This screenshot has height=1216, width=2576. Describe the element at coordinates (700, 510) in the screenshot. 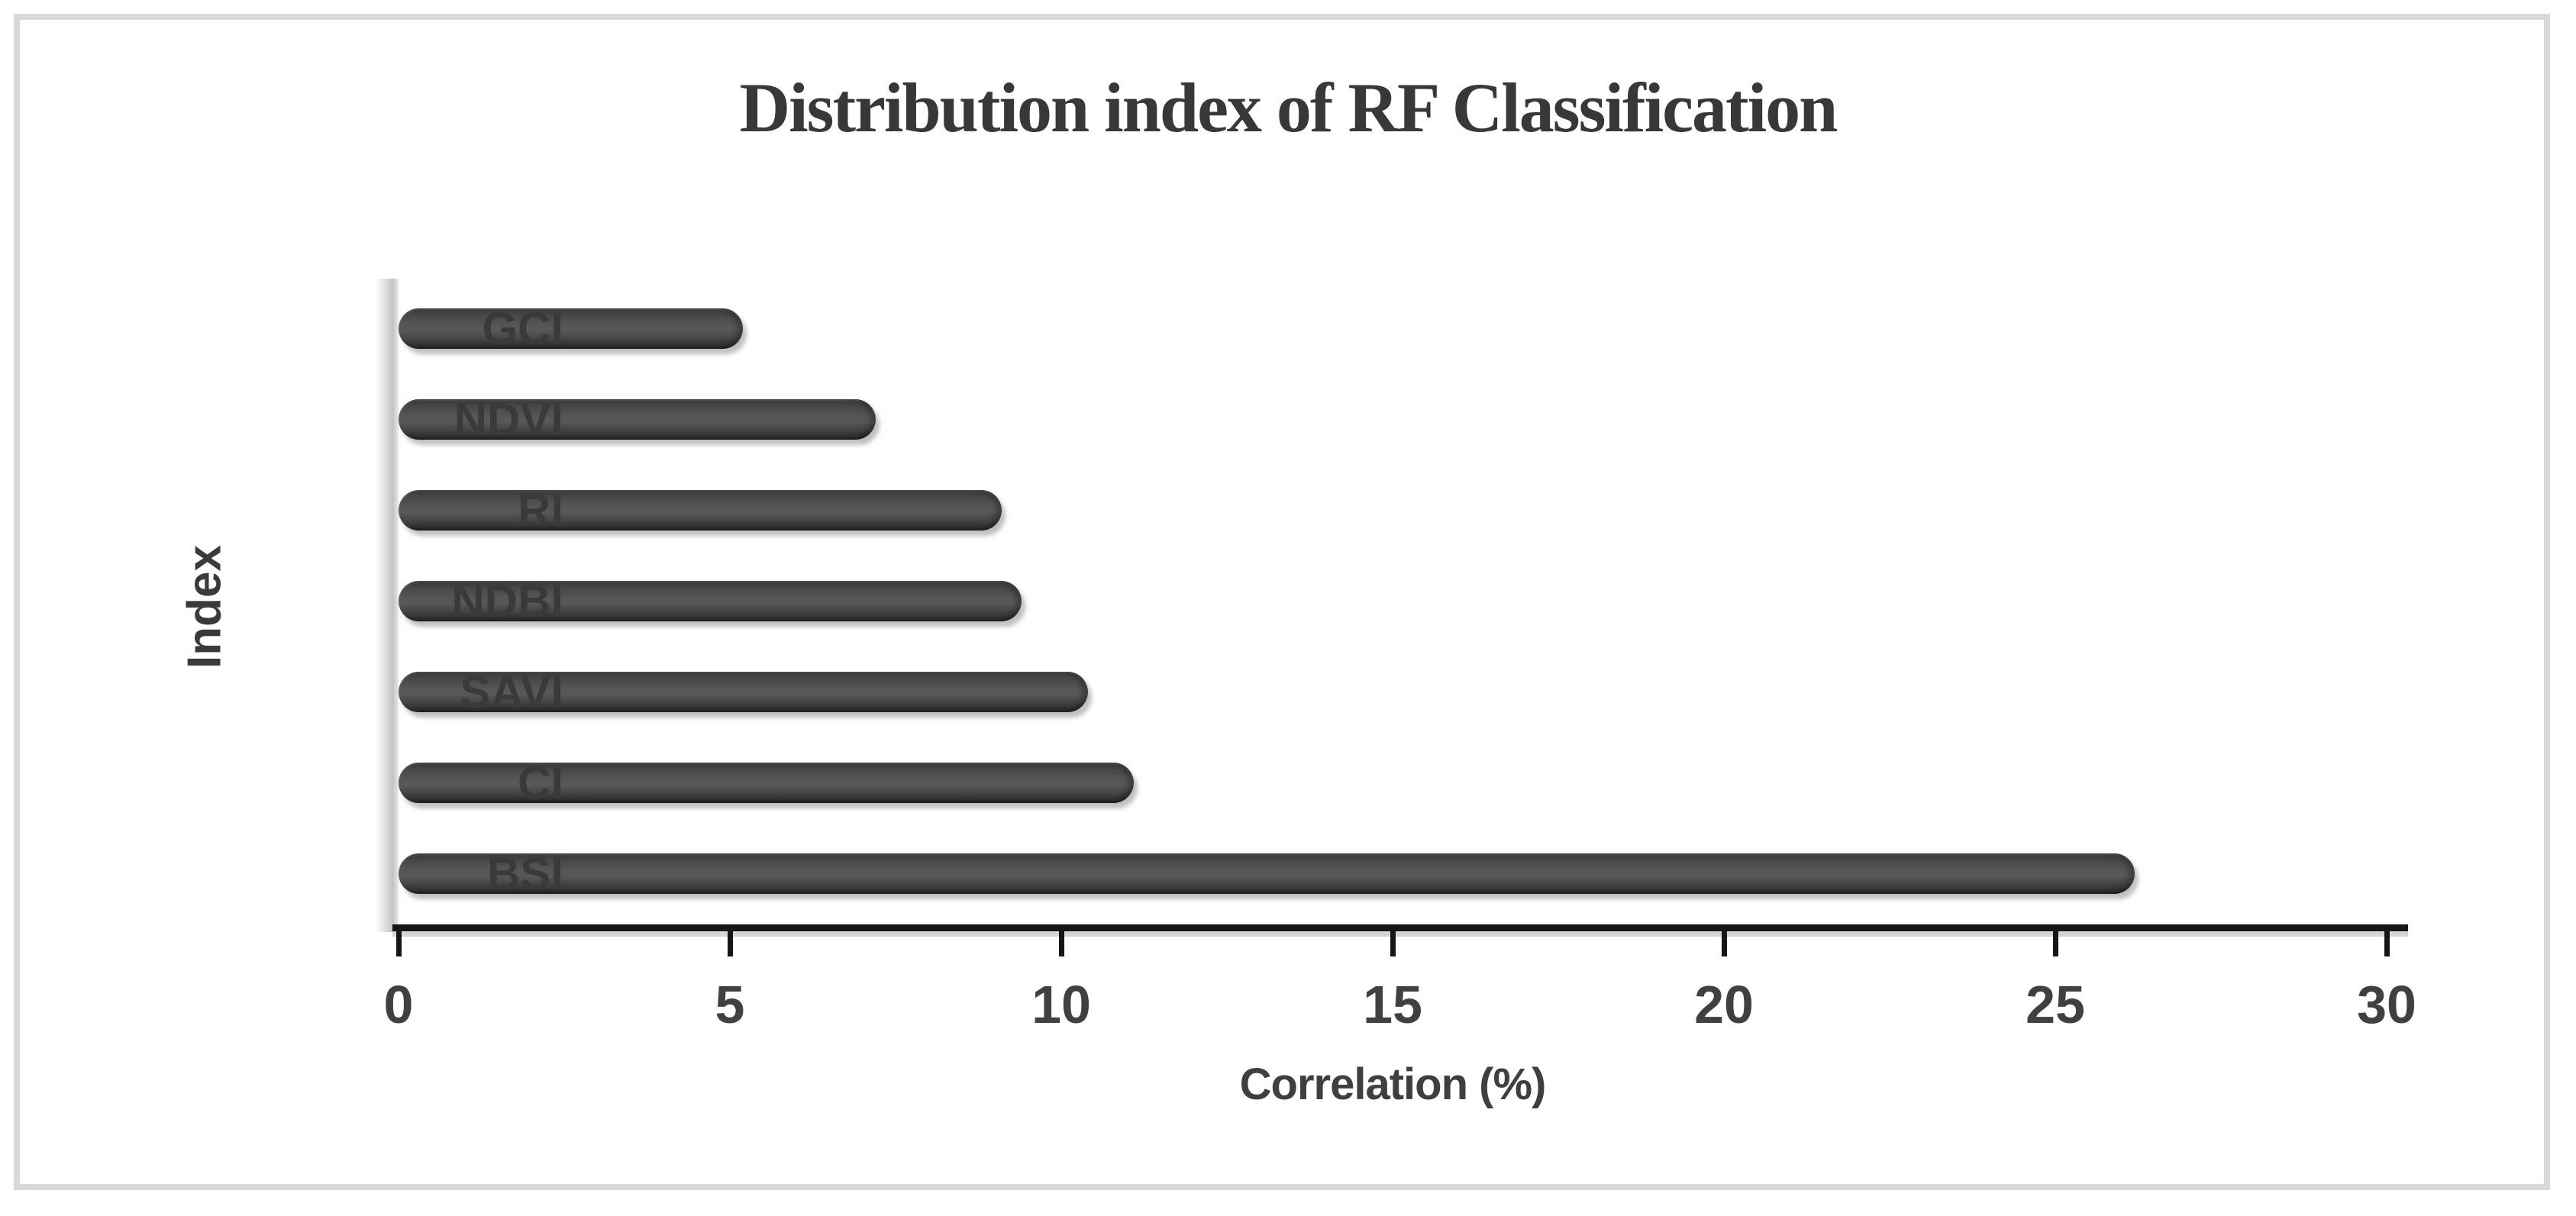

I see `bar-ri` at that location.